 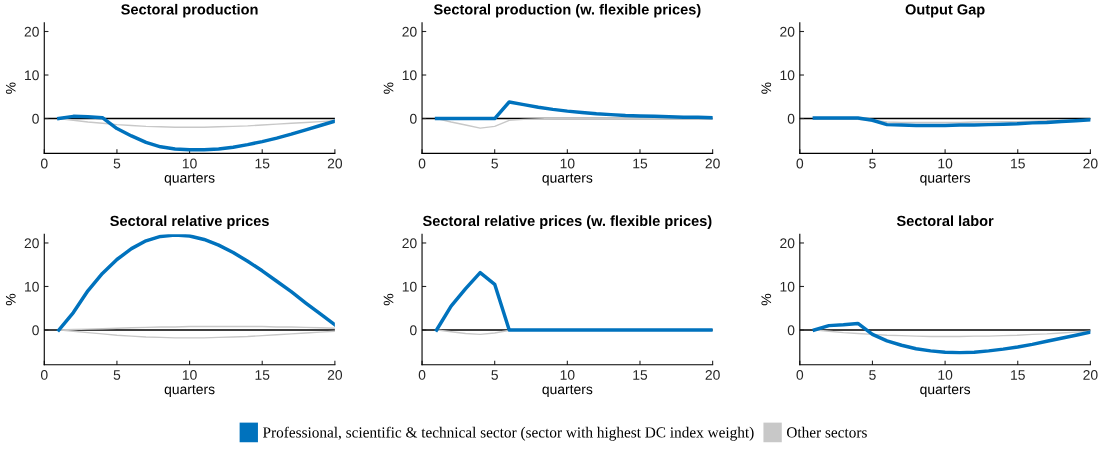 I want to click on chart-title: Sectoral relative prices (w. flexible prices), so click(x=567, y=222).